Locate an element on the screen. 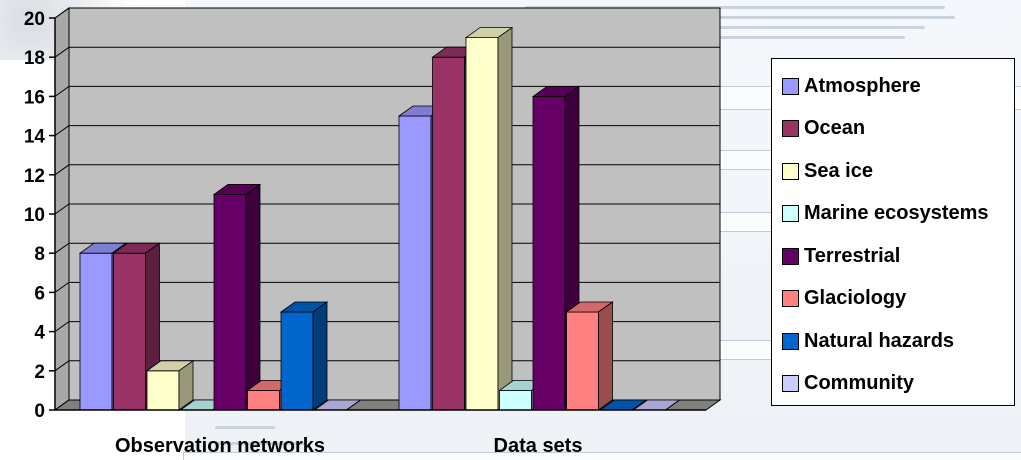  y-tick-label: 18 is located at coordinates (34, 58).